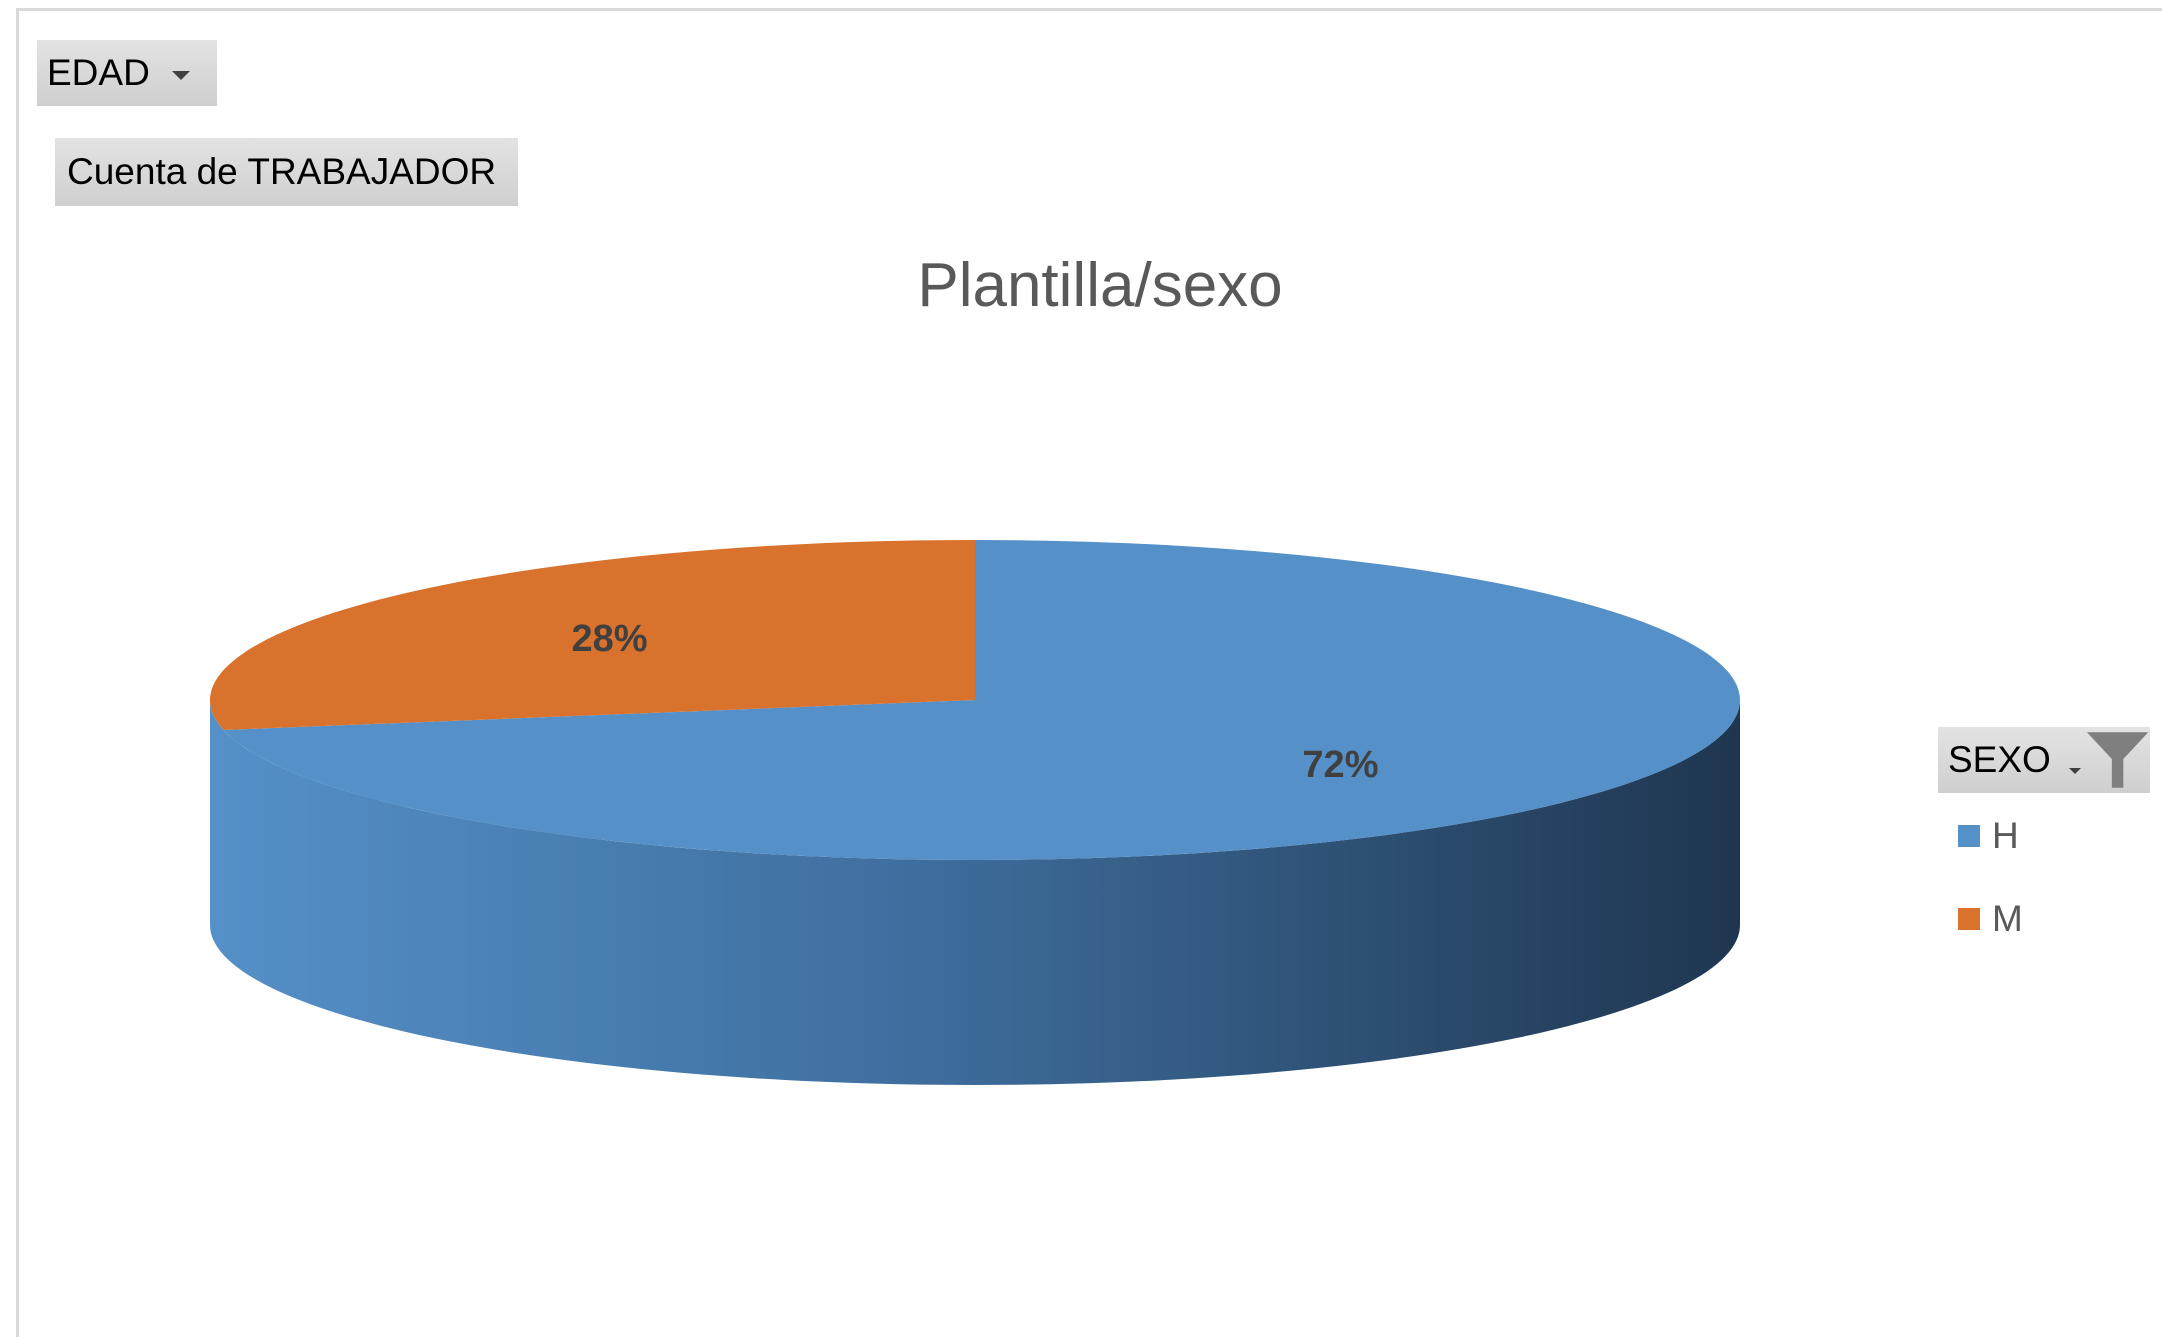 Image resolution: width=2162 pixels, height=1337 pixels. What do you see at coordinates (2005, 835) in the screenshot?
I see `legend-label-h: H` at bounding box center [2005, 835].